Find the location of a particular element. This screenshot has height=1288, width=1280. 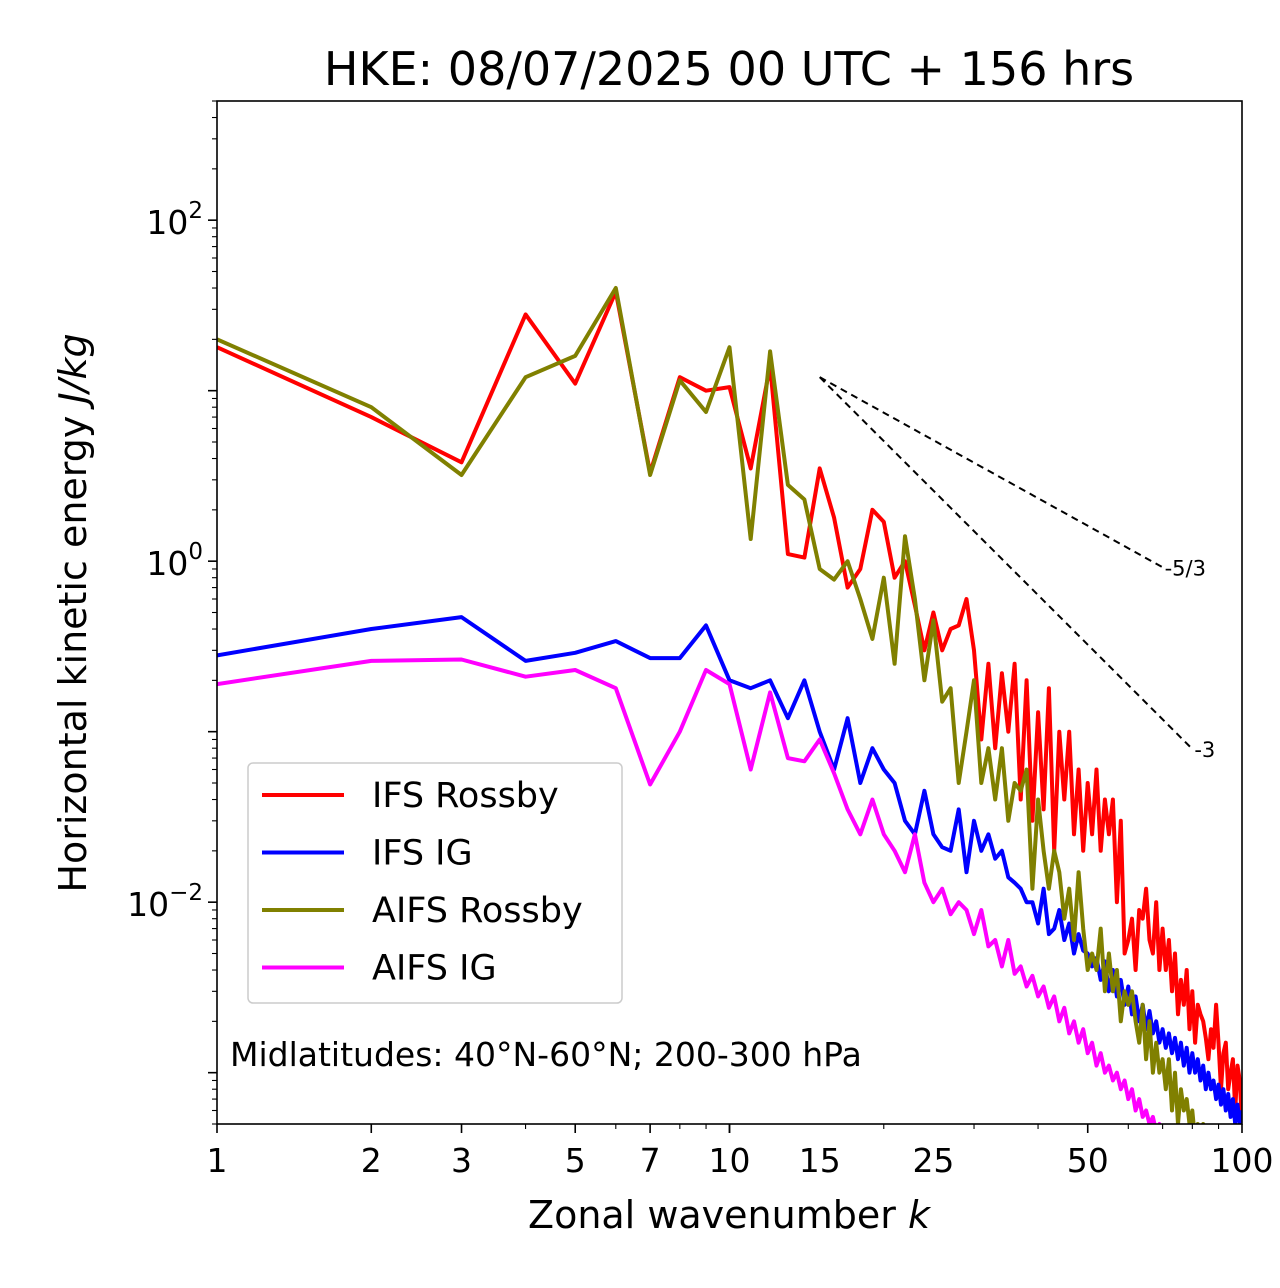

y-tick-exponent: 2 is located at coordinates (195, 211).